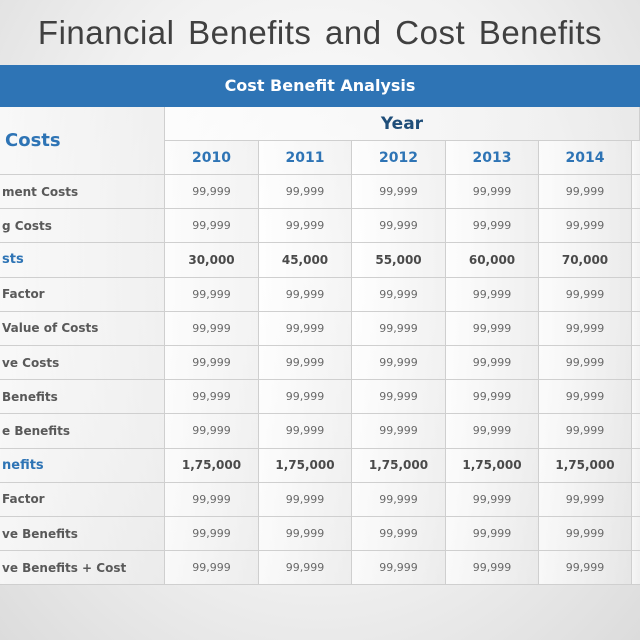  Describe the element at coordinates (305, 158) in the screenshot. I see `year-column-header: 2011` at that location.